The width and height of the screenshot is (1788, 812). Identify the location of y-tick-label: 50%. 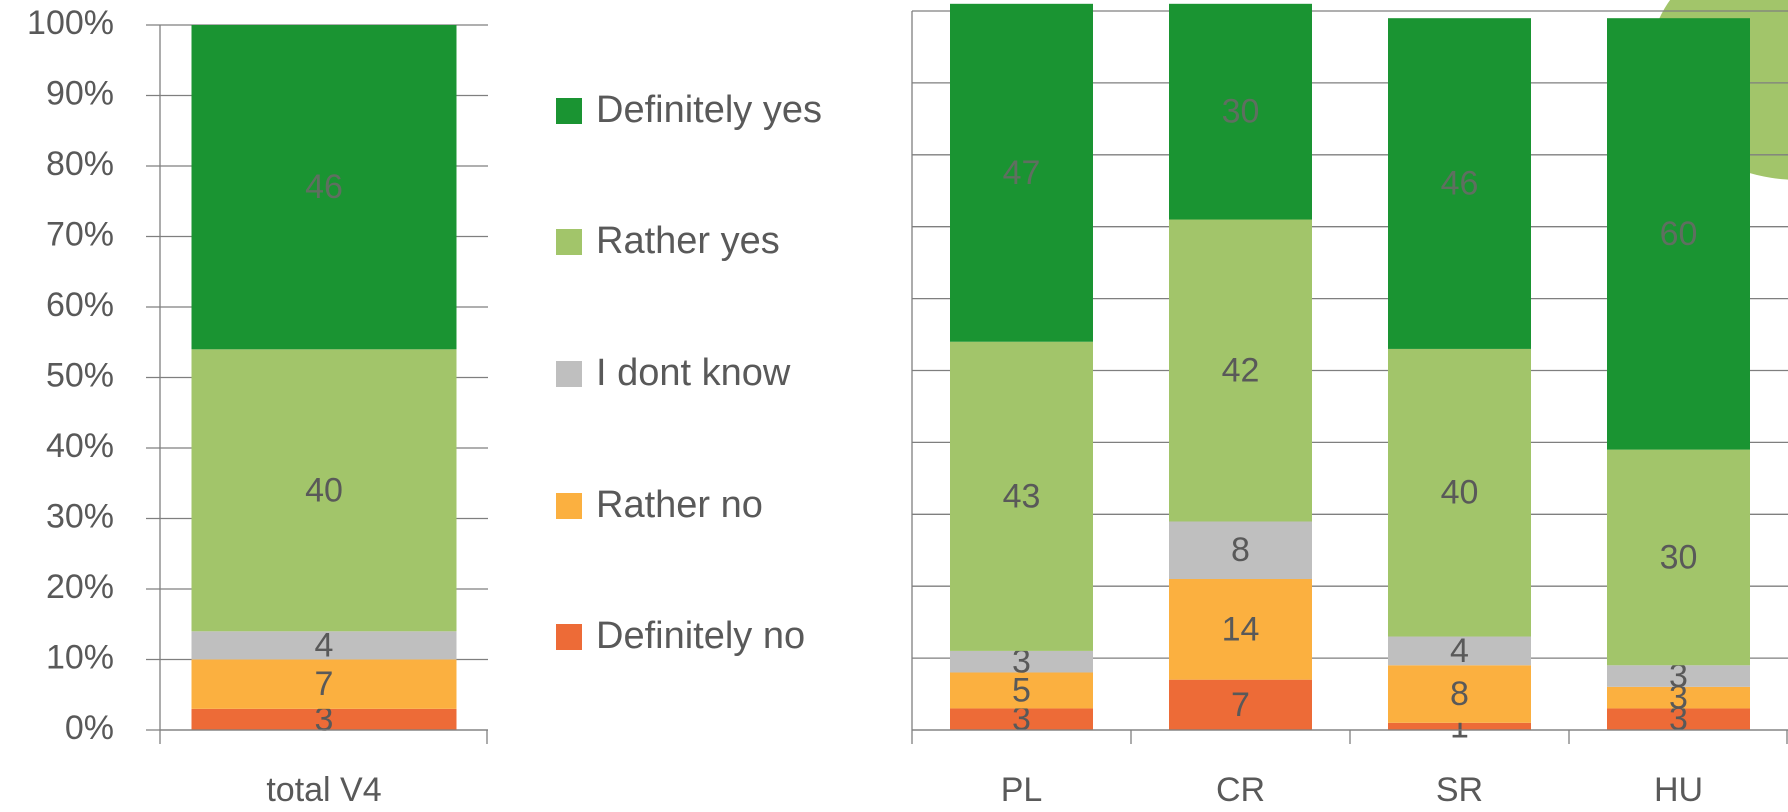
(80, 375).